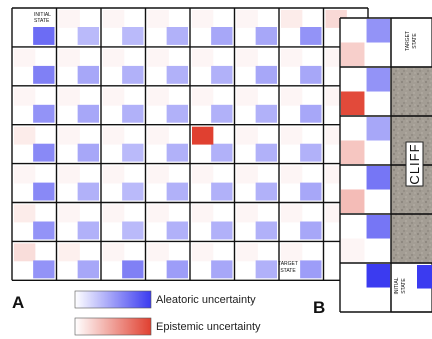 This screenshot has height=339, width=432. What do you see at coordinates (208, 327) in the screenshot?
I see `epistemic-legend-label: Epistemic uncertainty` at bounding box center [208, 327].